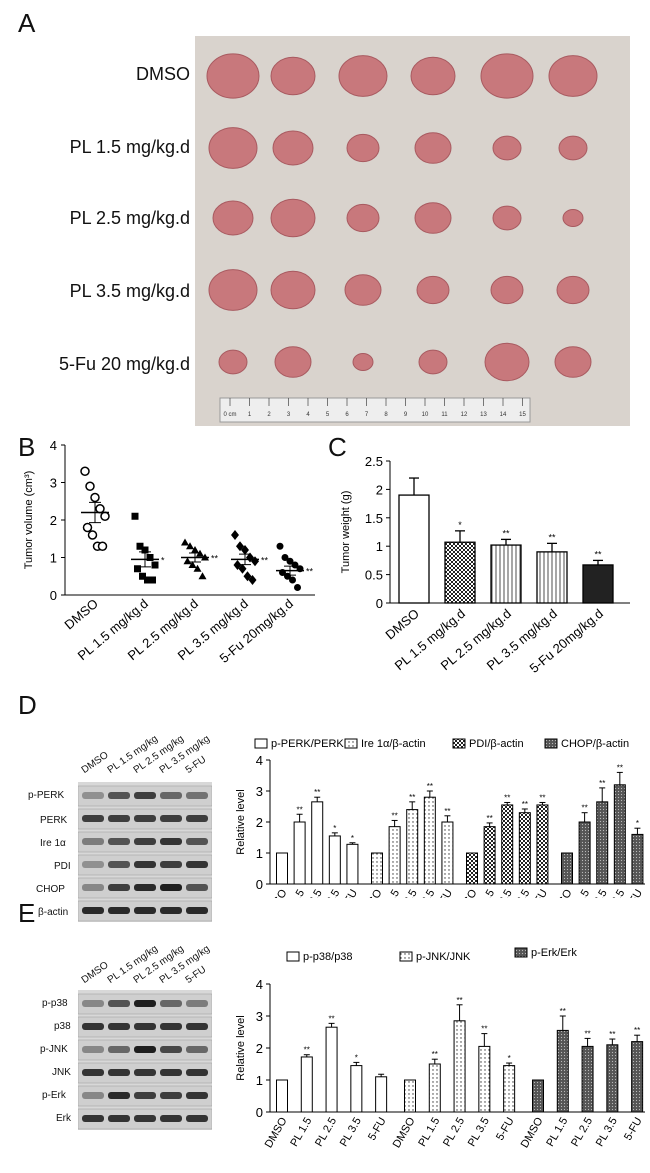 Image resolution: width=650 pixels, height=1173 pixels. I want to click on legend-label: CHOP/β-actin, so click(595, 744).